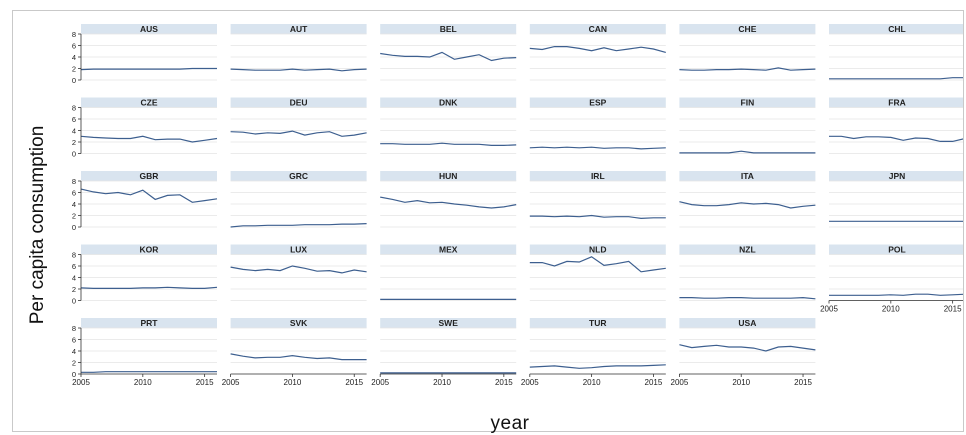  What do you see at coordinates (597, 217) in the screenshot?
I see `series-line-irl` at bounding box center [597, 217].